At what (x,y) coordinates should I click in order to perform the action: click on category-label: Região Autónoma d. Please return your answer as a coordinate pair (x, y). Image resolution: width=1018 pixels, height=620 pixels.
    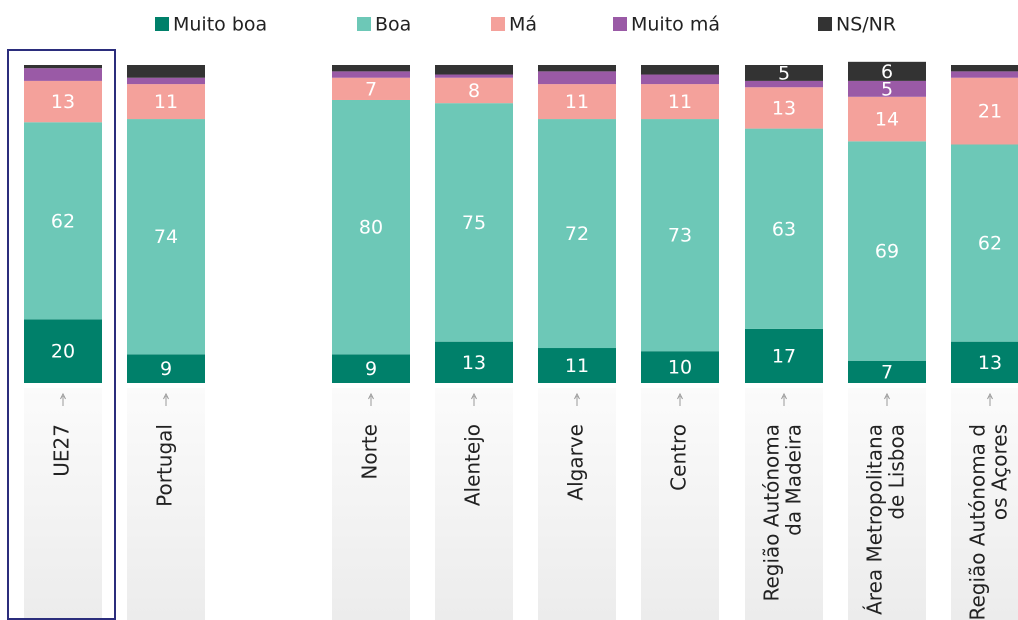
    Looking at the image, I should click on (978, 522).